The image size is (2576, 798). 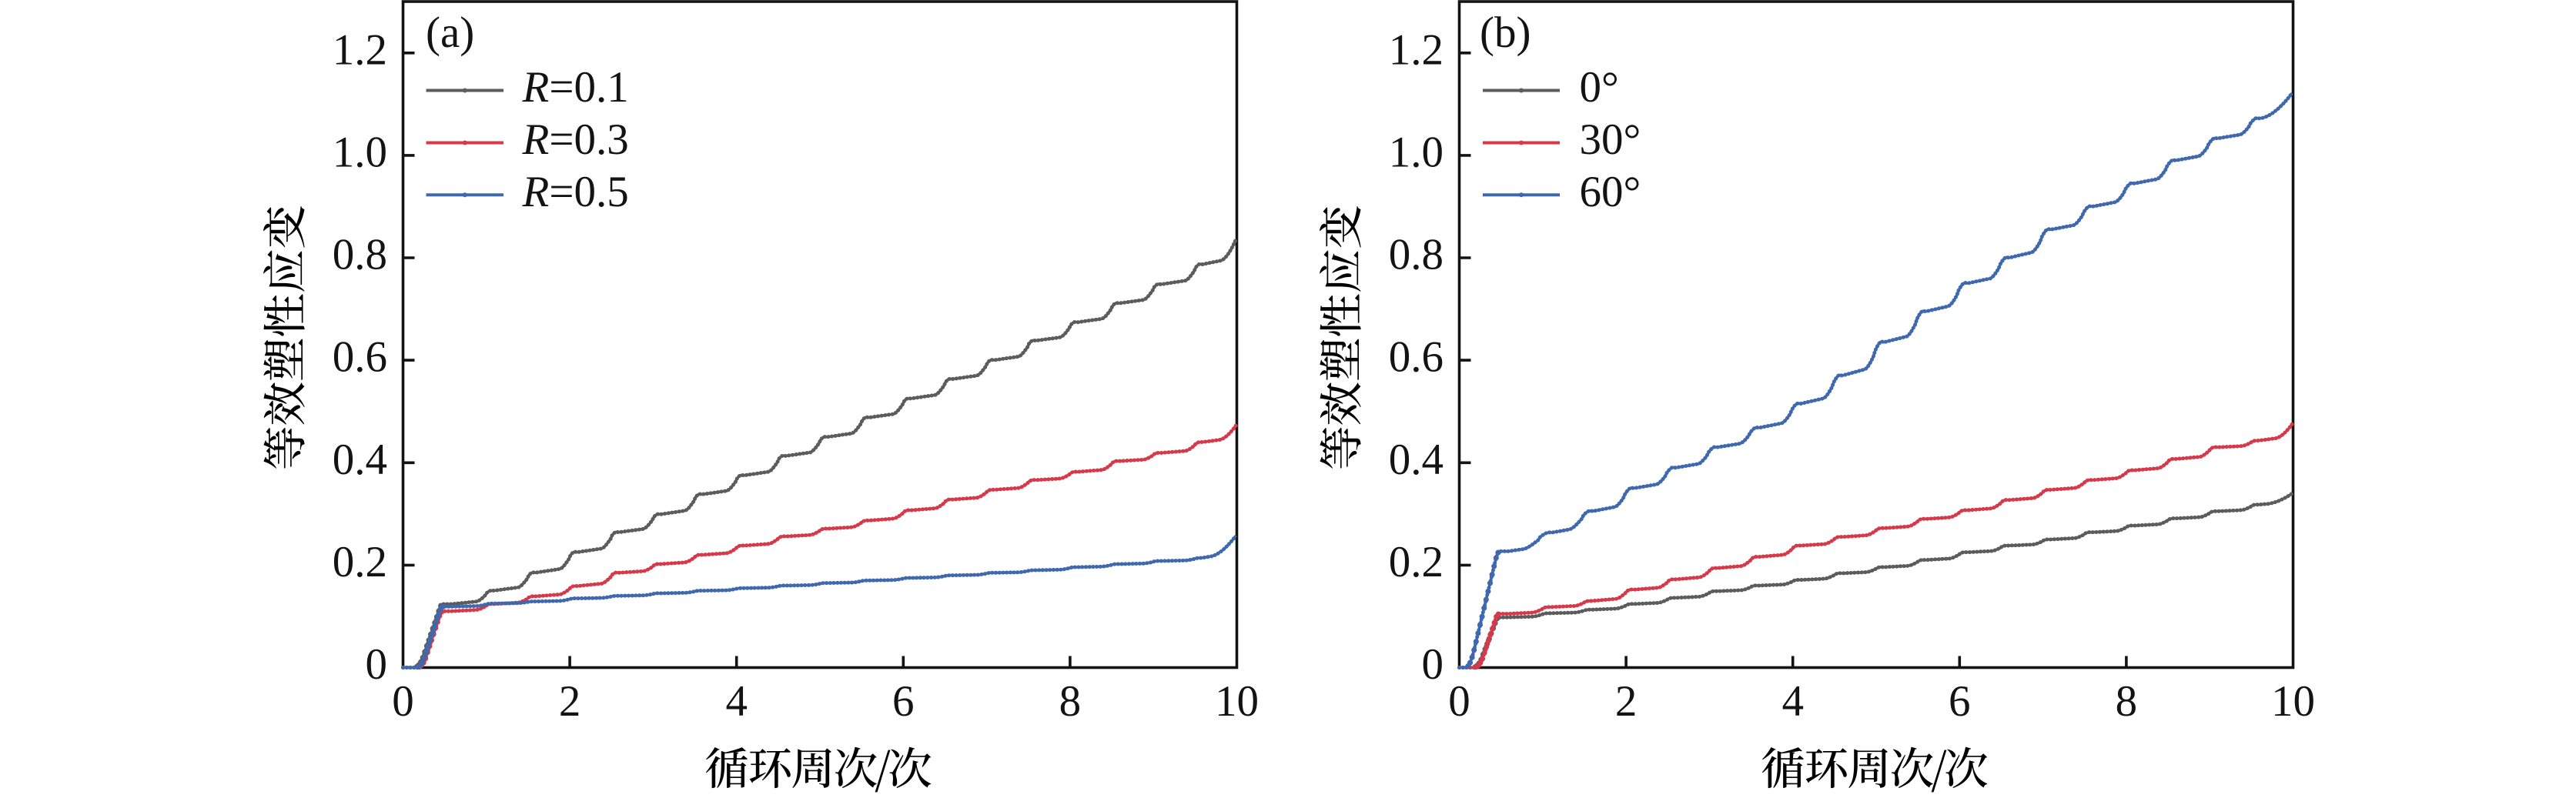 I want to click on svg-text: R=0.5, so click(x=576, y=192).